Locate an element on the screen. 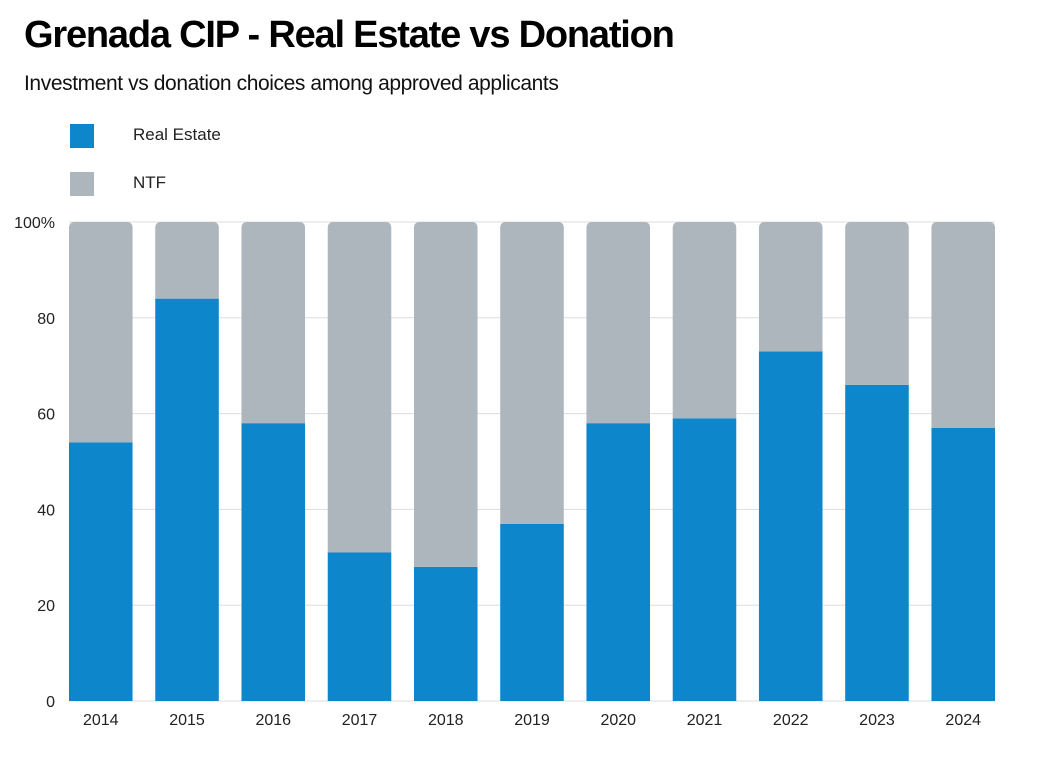  bar-ntf-2015 is located at coordinates (187, 260).